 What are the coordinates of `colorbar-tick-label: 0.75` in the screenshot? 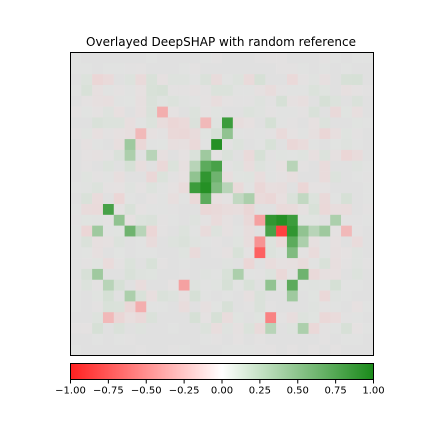 It's located at (335, 391).